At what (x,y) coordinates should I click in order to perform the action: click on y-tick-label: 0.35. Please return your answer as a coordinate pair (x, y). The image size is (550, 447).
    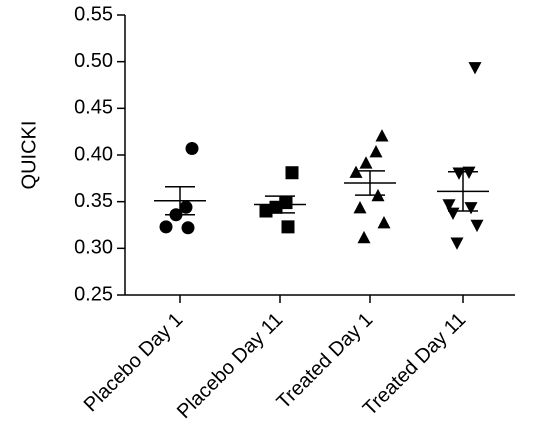
    Looking at the image, I should click on (93, 201).